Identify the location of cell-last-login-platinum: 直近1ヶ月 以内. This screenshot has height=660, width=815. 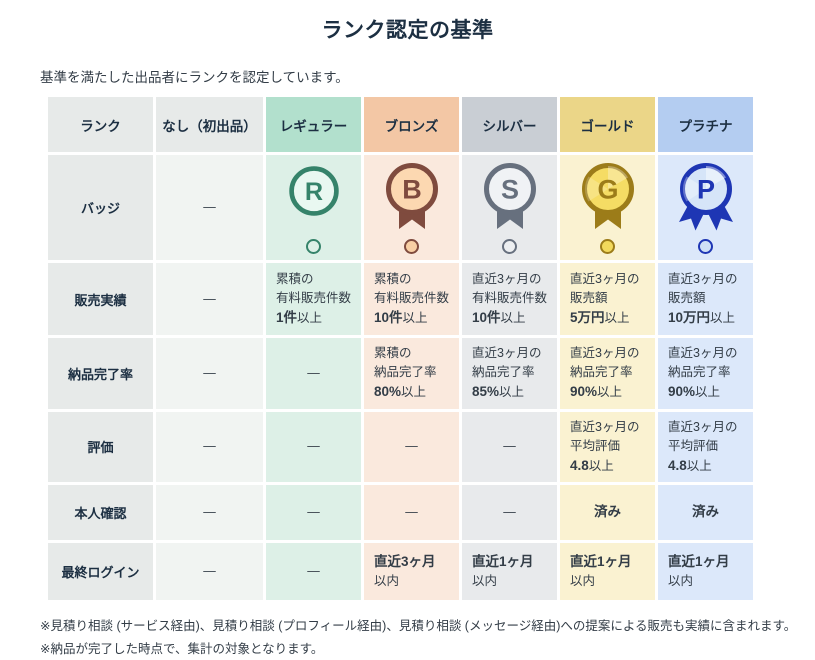
(705, 572).